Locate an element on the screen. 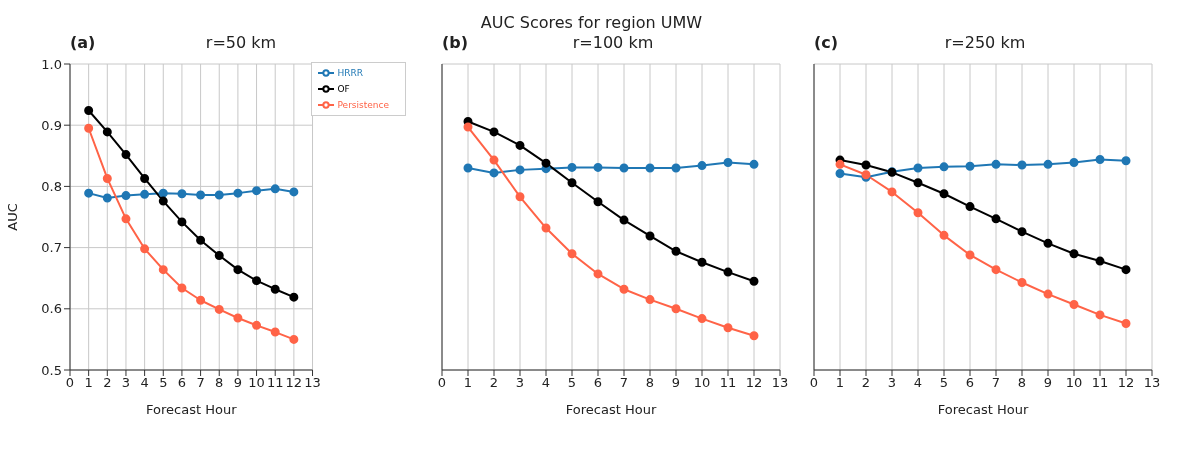 The image size is (1183, 472). text: (b) is located at coordinates (455, 42).